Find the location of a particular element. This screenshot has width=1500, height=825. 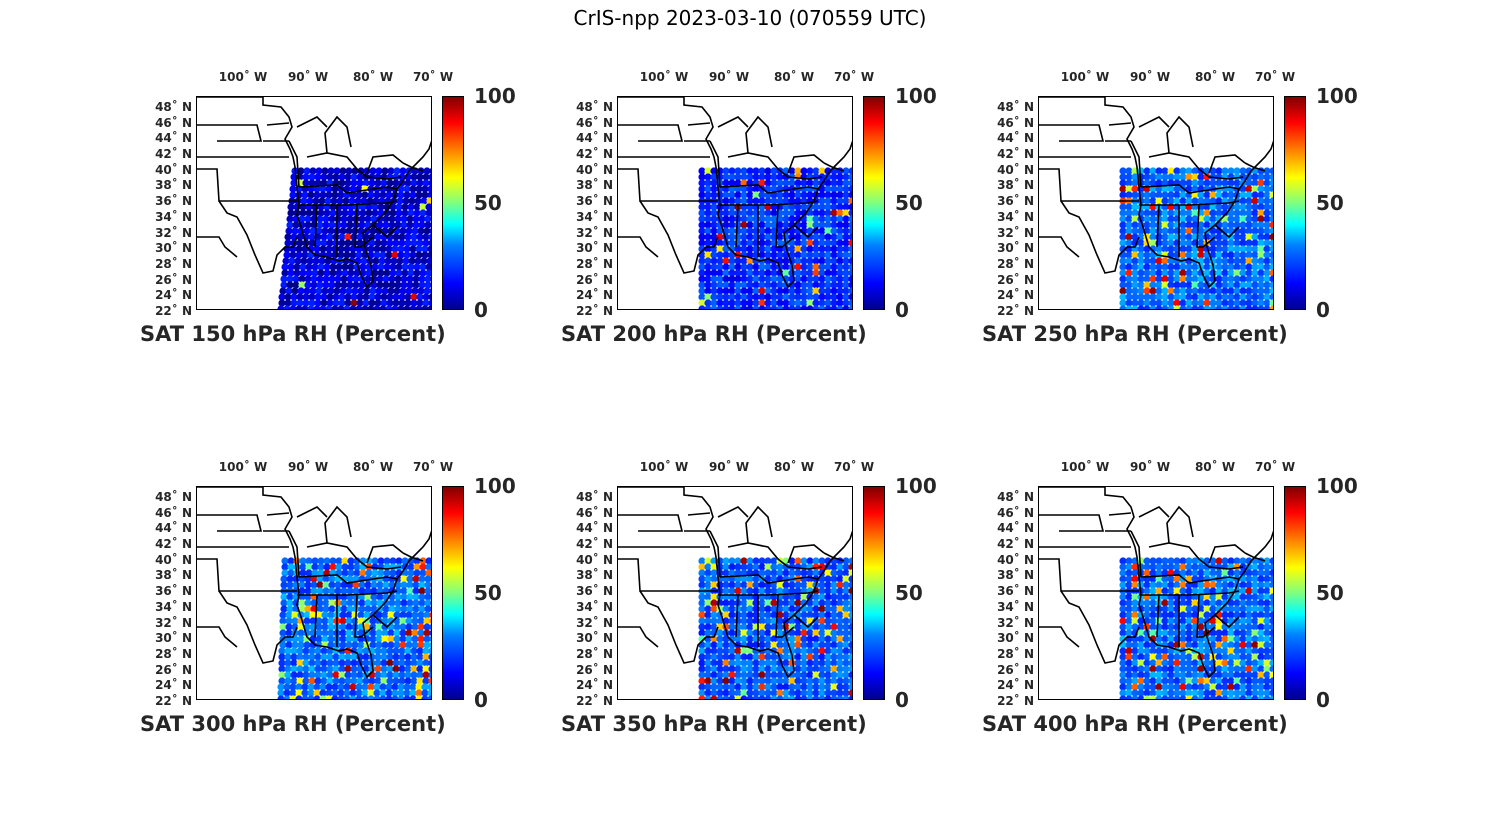

colorbar-tick-label: 0 is located at coordinates (902, 310).